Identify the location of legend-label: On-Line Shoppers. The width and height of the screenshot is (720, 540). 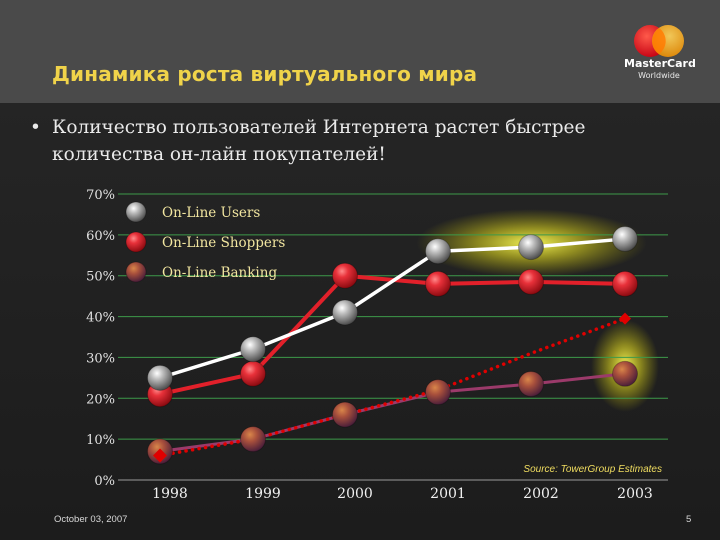
(223, 243).